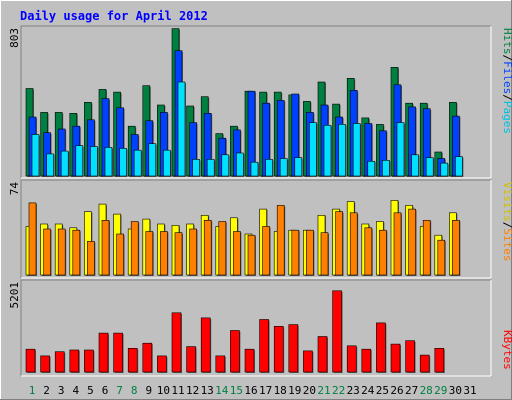 This screenshot has height=400, width=512. What do you see at coordinates (309, 390) in the screenshot?
I see `x-label-day-20: 20` at bounding box center [309, 390].